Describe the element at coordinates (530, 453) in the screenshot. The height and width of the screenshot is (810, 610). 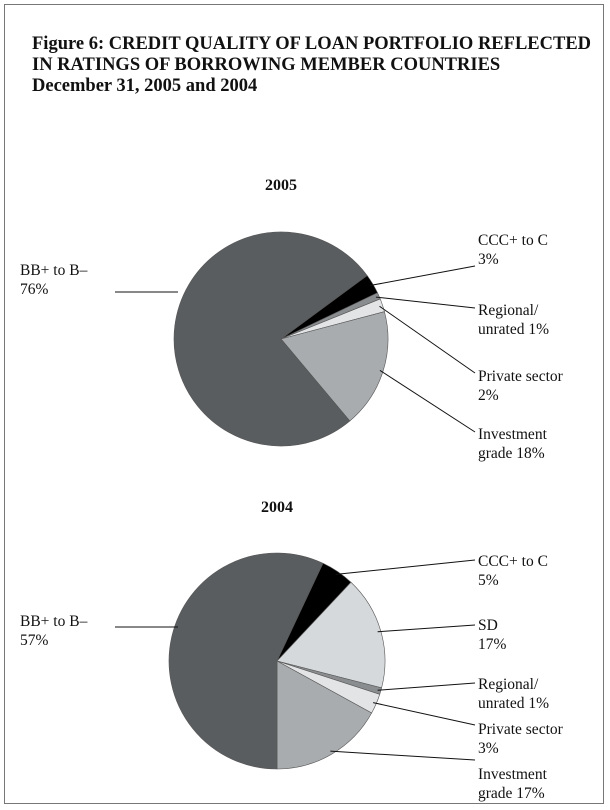
I see `value-label: 18%` at that location.